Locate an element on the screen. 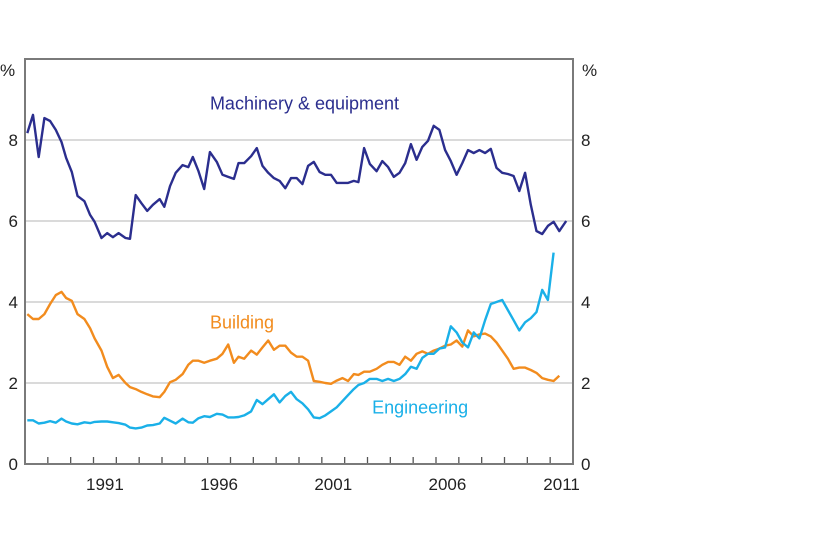  y-axis-right-labels: 0 2 4 6 8 is located at coordinates (585, 302).